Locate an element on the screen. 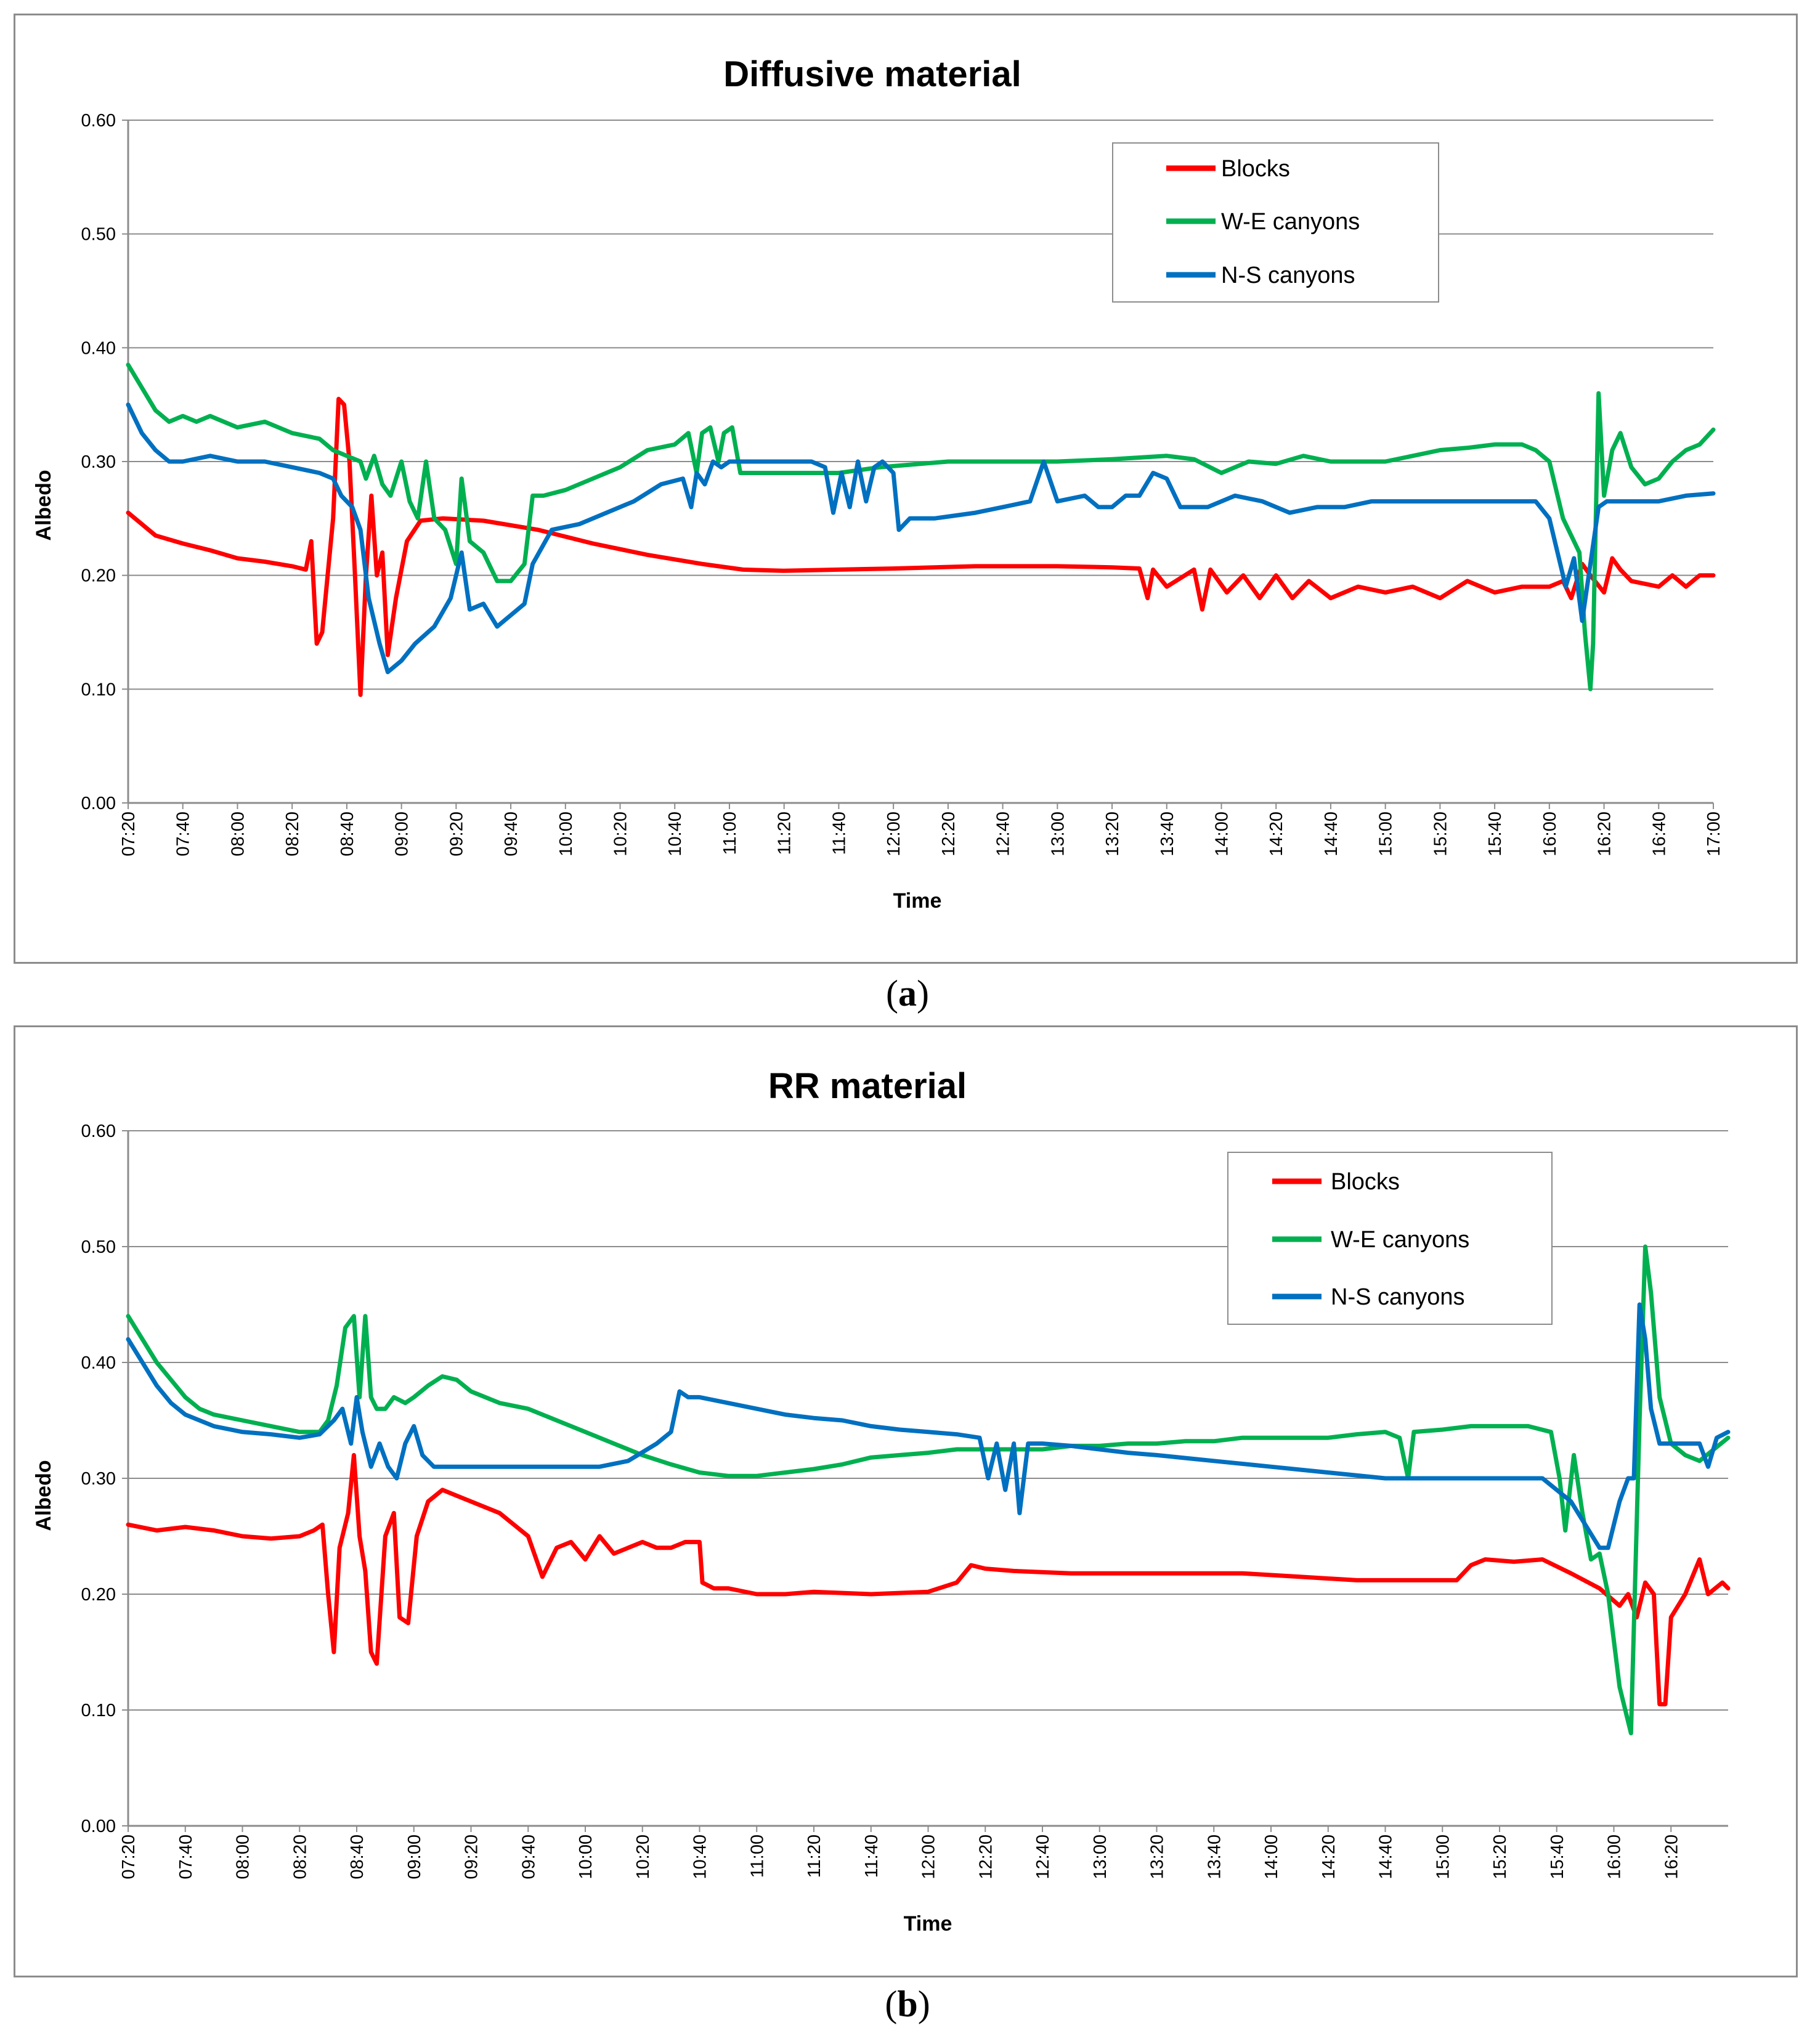 This screenshot has height=2044, width=1815. series-line-w-e-canyons is located at coordinates (921, 526).